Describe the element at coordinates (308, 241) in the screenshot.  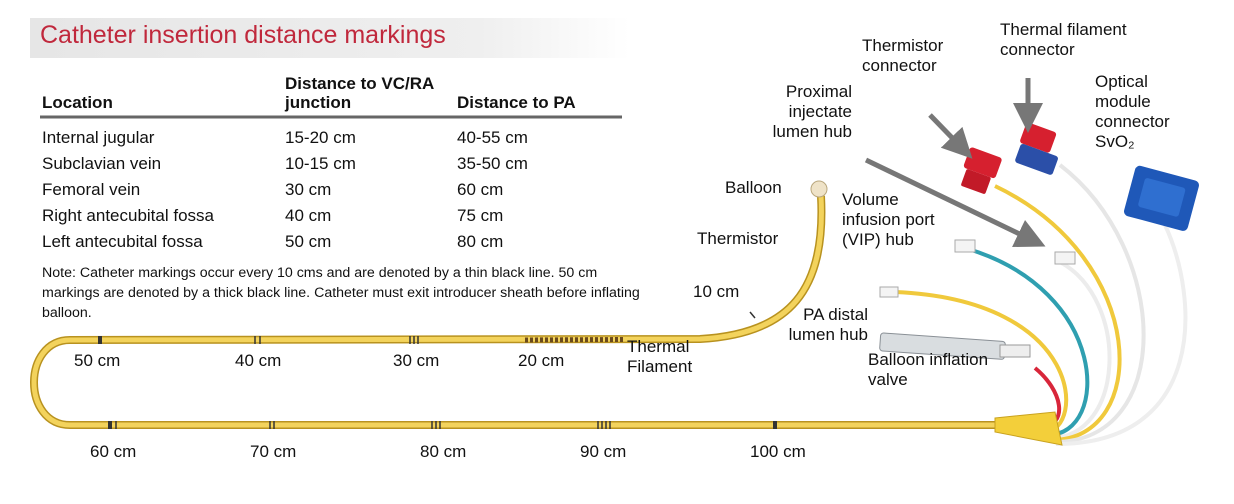
I see `cell: 50 cm` at that location.